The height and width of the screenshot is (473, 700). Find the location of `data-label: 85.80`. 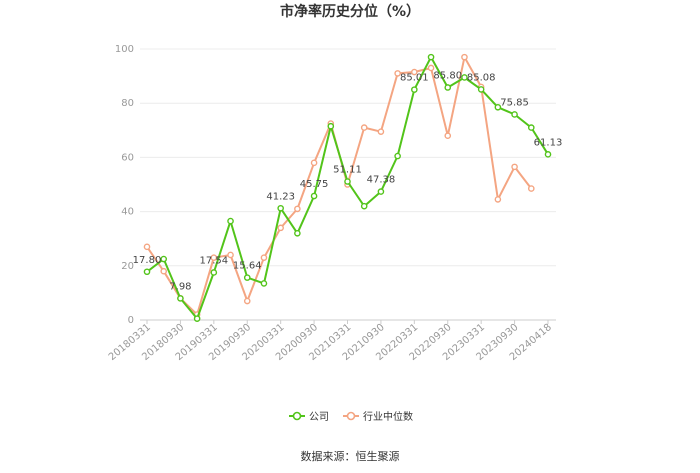

data-label: 85.80 is located at coordinates (447, 75).